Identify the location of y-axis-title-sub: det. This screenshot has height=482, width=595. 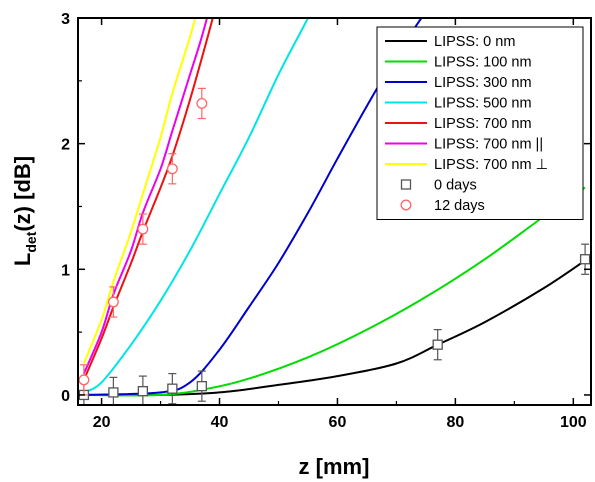
(31, 241).